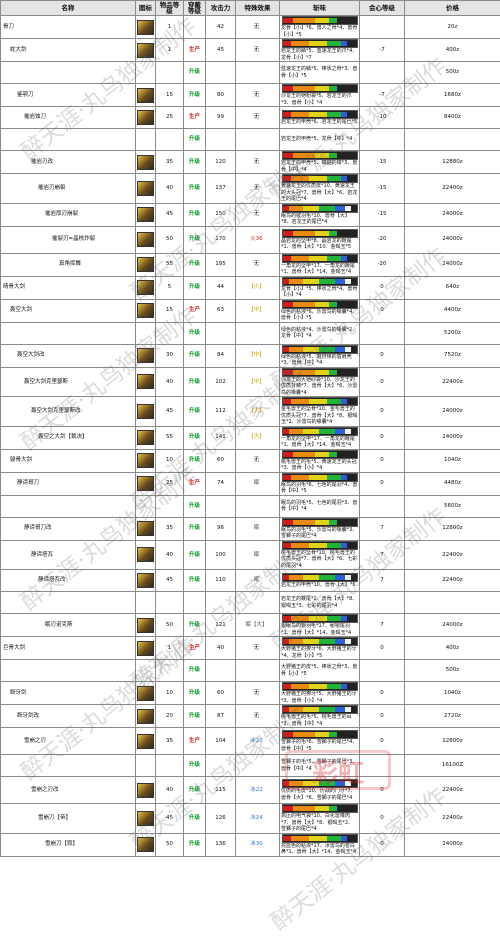 This screenshot has height=936, width=500. I want to click on sharpness-cell: 眠鸟的羽毛*5、七色的尾羽*3、兽骨【中】*4, so click(320, 506).